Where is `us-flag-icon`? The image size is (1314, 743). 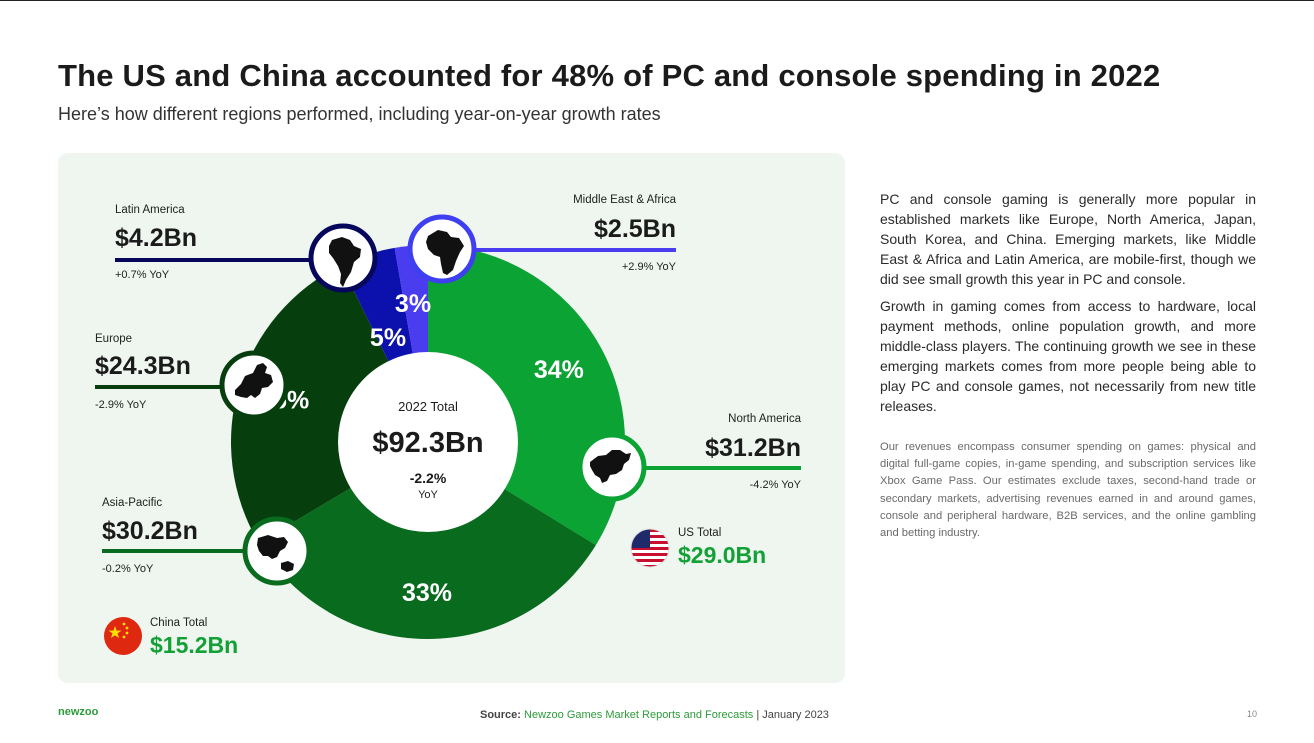 us-flag-icon is located at coordinates (650, 548).